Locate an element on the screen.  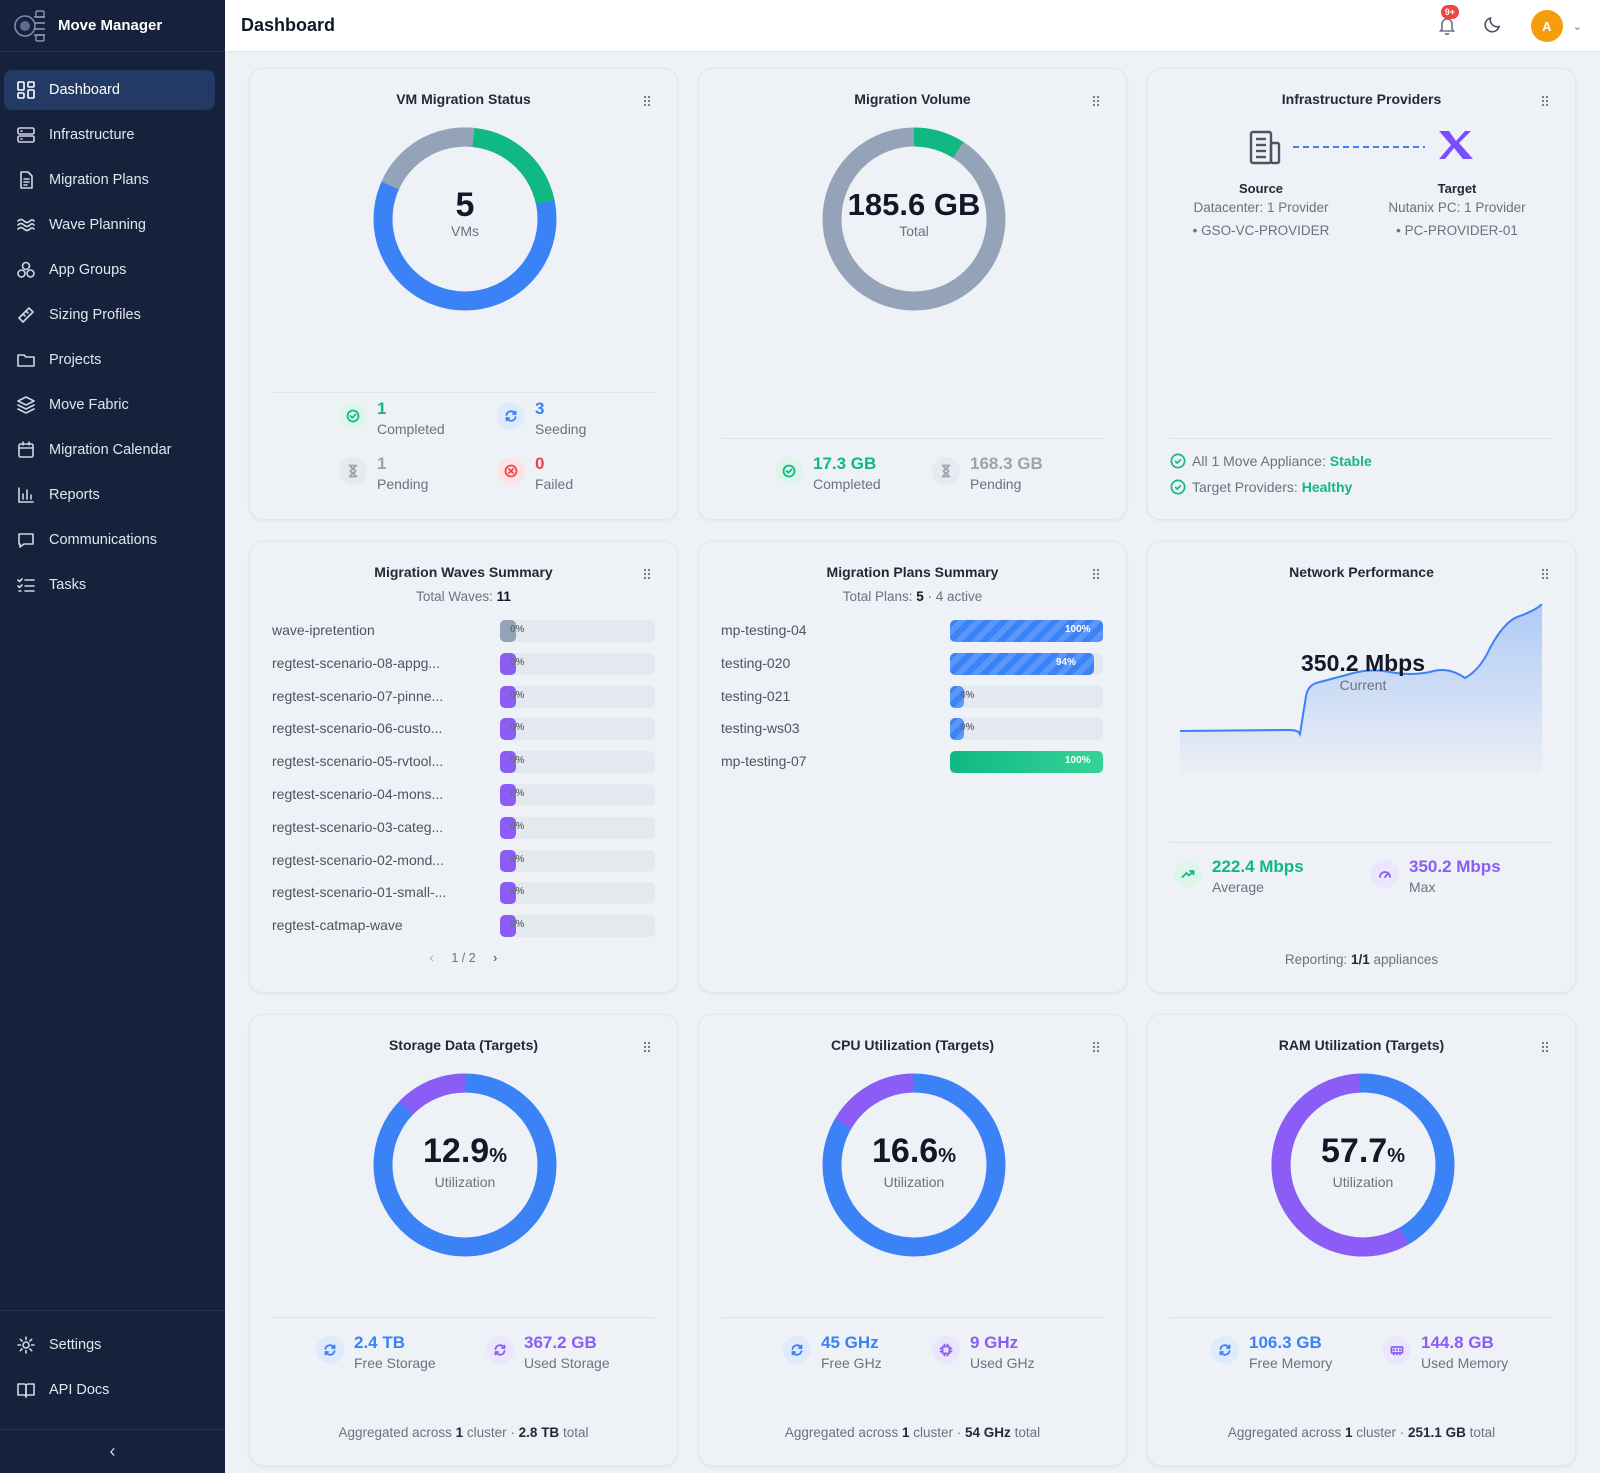
wave-row: regtest-scenario-05-rvtool... 0% is located at coordinates (463, 762).